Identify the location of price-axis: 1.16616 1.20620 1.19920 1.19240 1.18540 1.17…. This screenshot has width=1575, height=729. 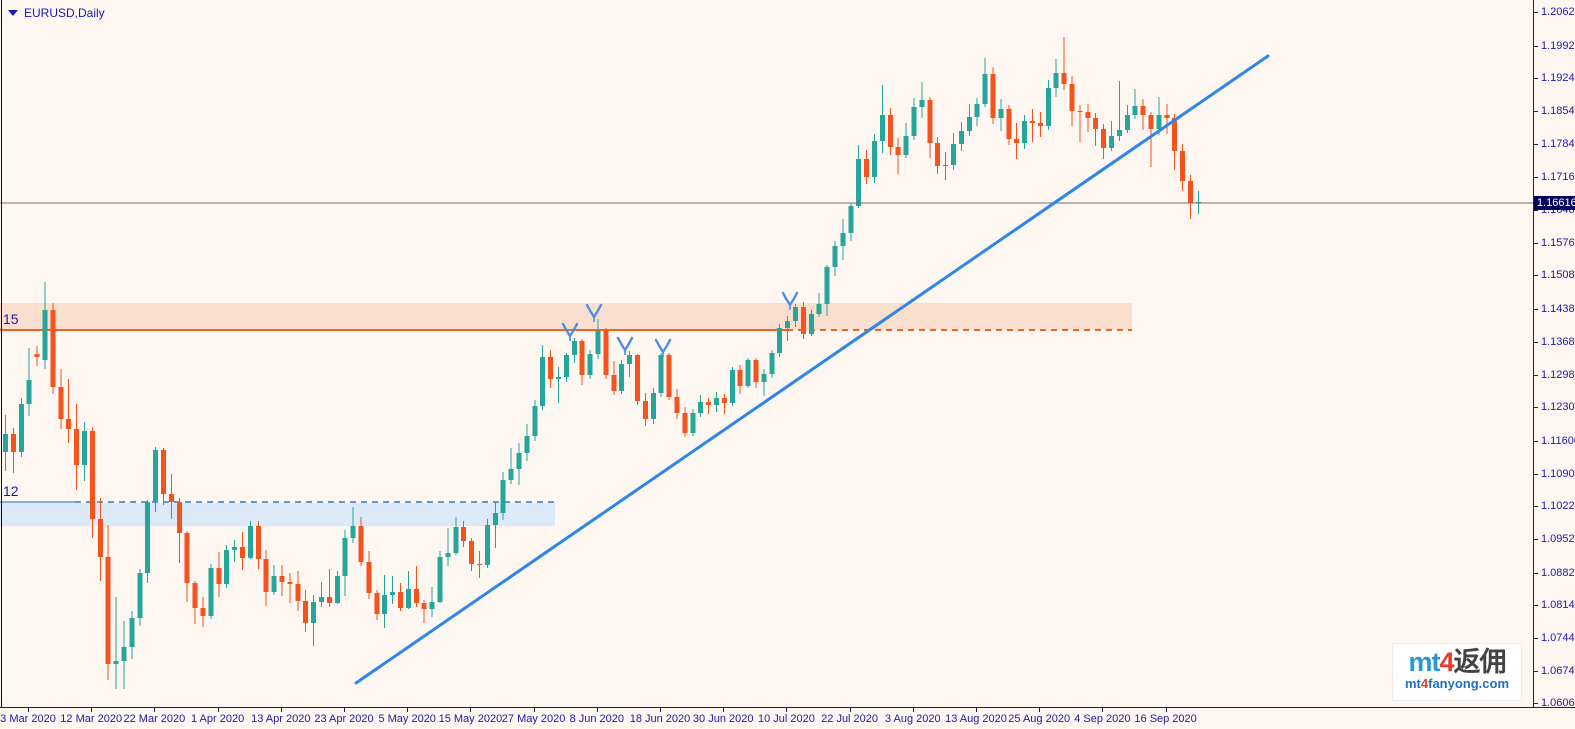
(1554, 354).